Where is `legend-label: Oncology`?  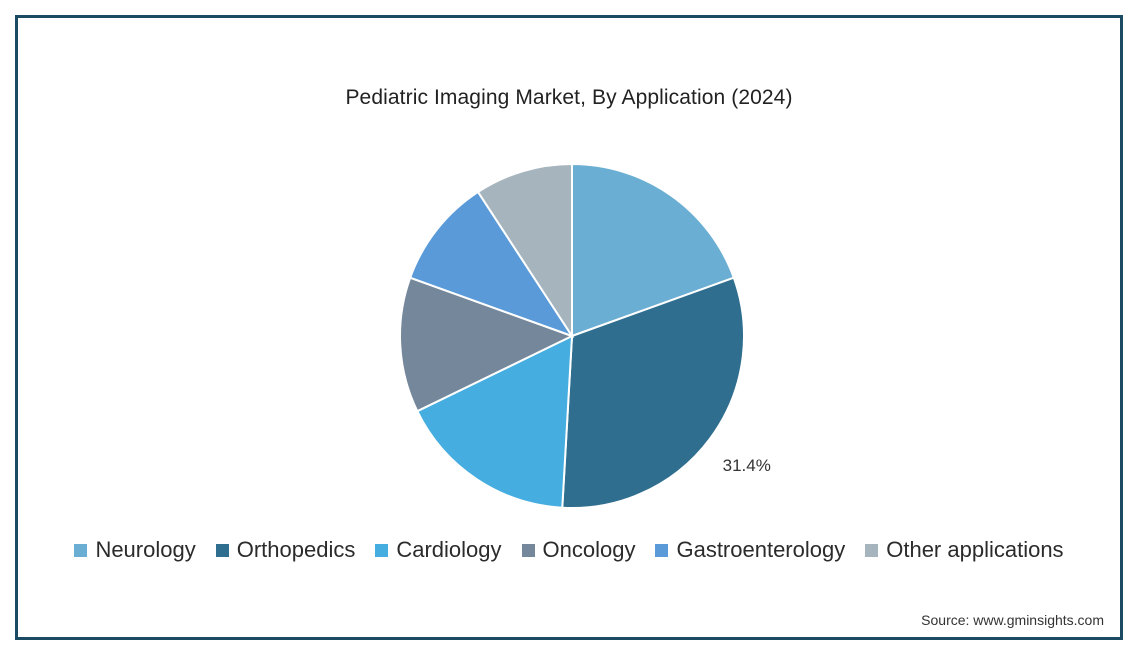 legend-label: Oncology is located at coordinates (589, 549).